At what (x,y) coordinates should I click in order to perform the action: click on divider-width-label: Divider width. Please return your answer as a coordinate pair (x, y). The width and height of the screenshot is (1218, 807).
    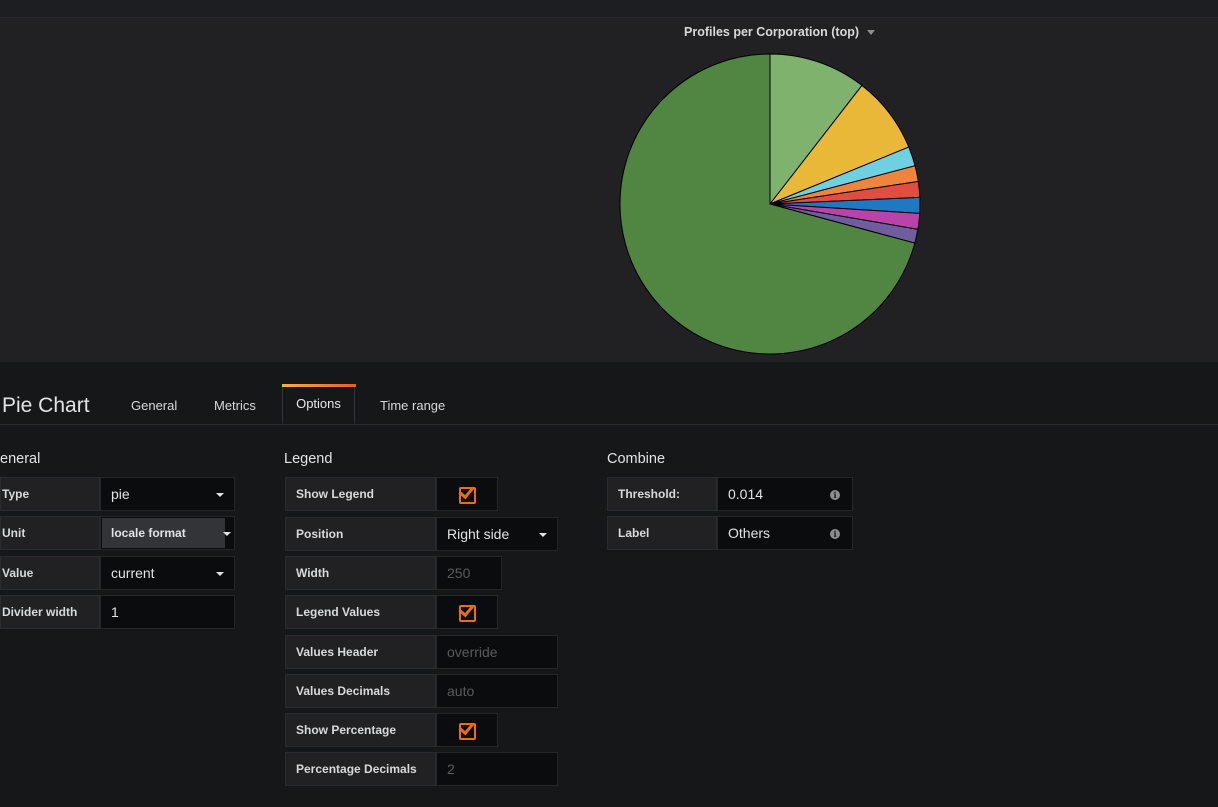
    Looking at the image, I should click on (50, 612).